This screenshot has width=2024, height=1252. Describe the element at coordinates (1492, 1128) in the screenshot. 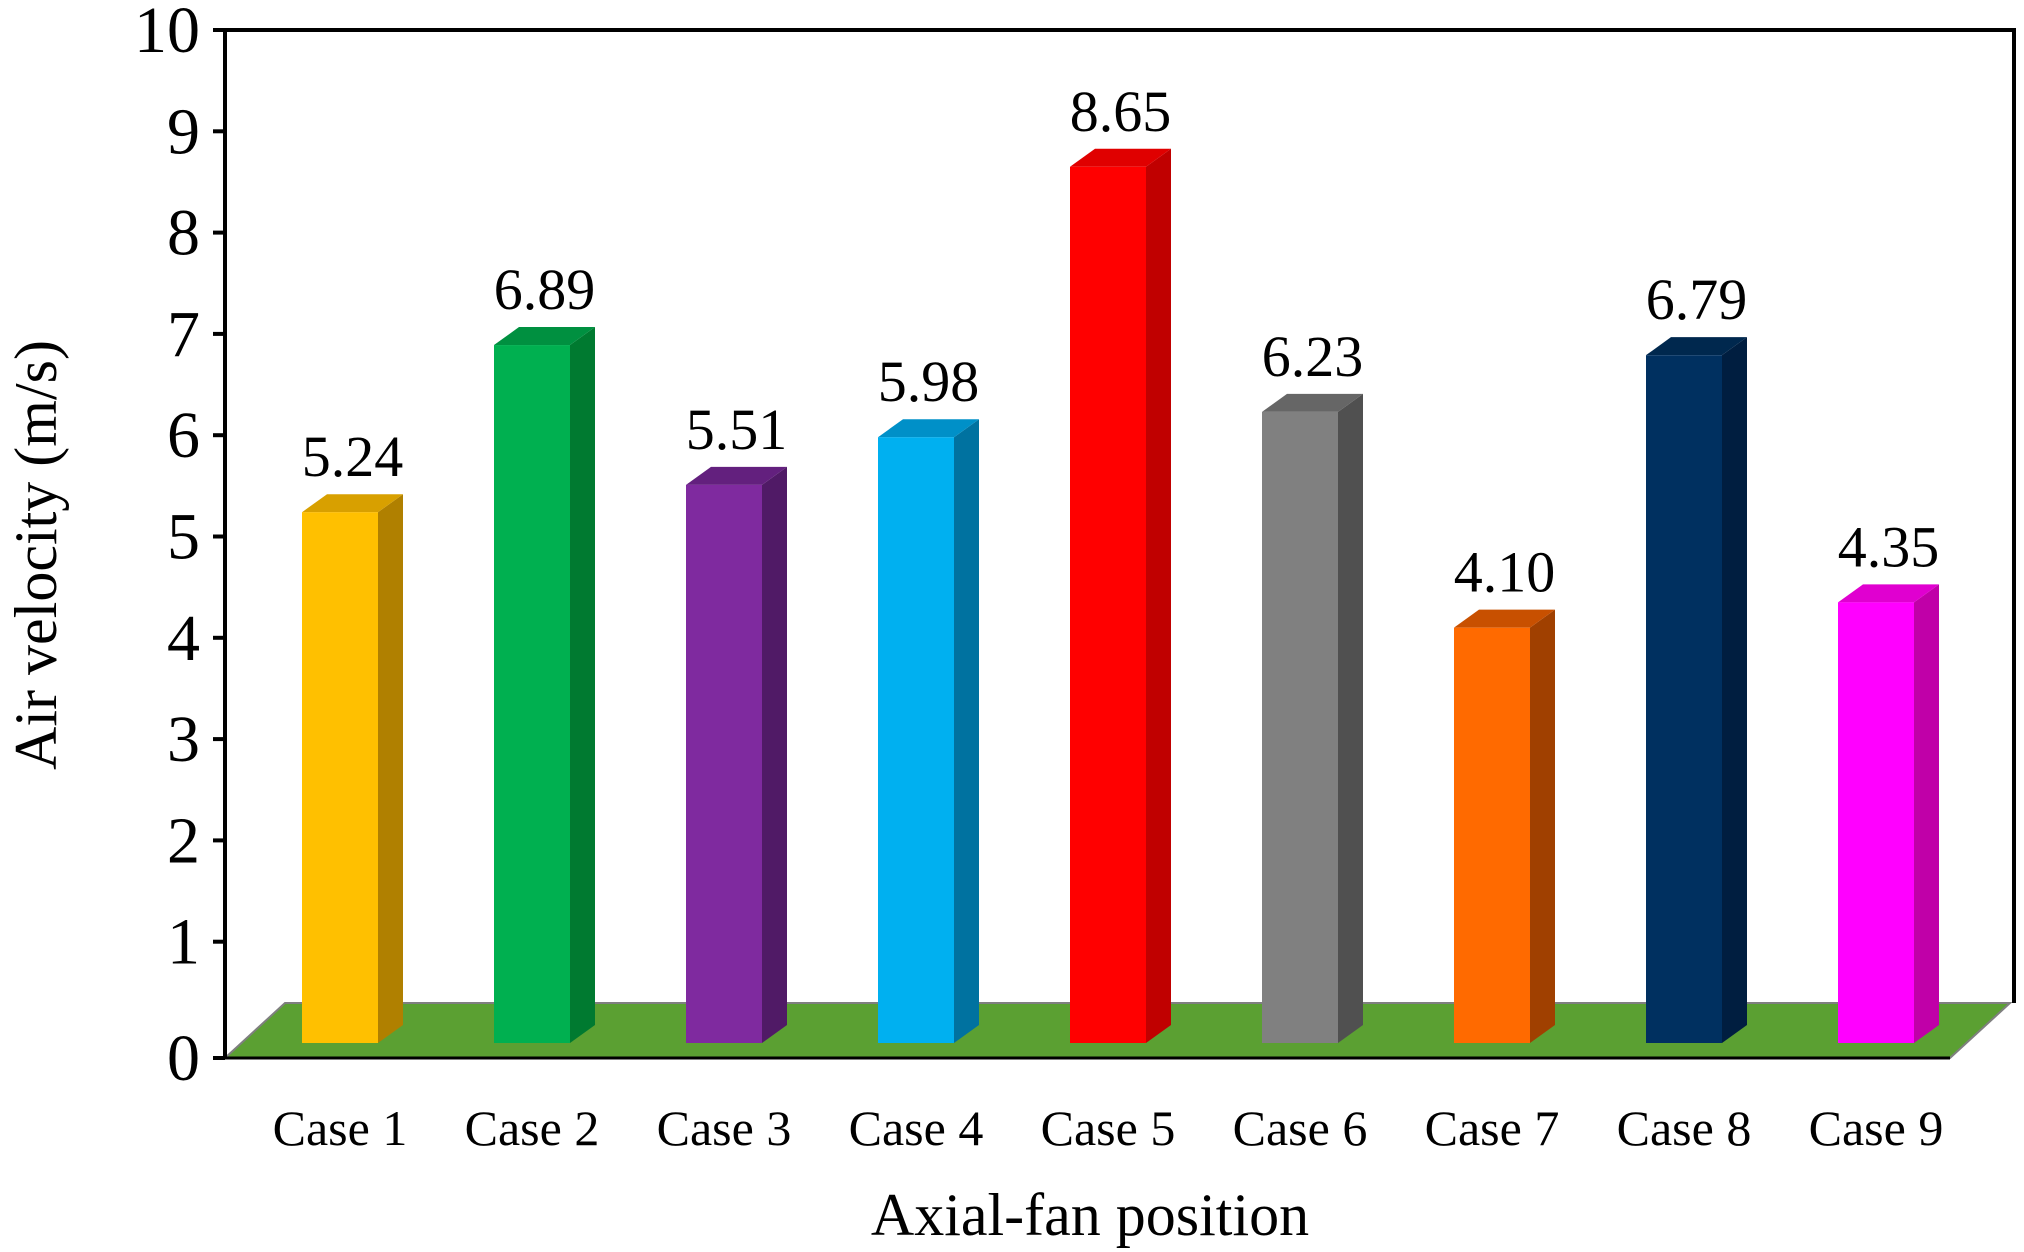

I see `x-category-label: Case 7` at that location.